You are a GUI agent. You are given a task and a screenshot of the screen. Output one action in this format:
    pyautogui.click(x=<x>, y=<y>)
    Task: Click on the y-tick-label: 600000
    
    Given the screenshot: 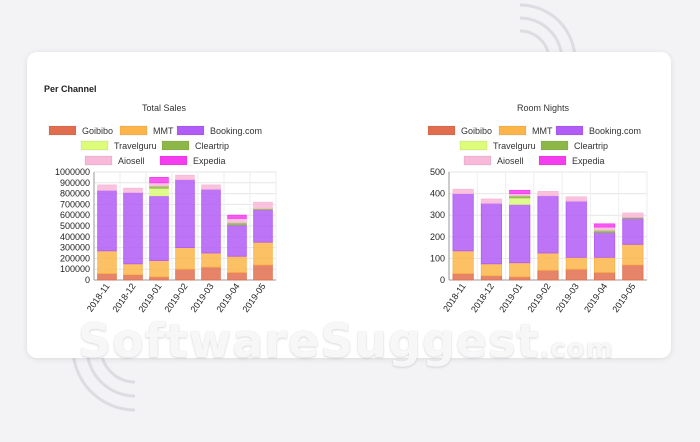 What is the action you would take?
    pyautogui.click(x=75, y=215)
    